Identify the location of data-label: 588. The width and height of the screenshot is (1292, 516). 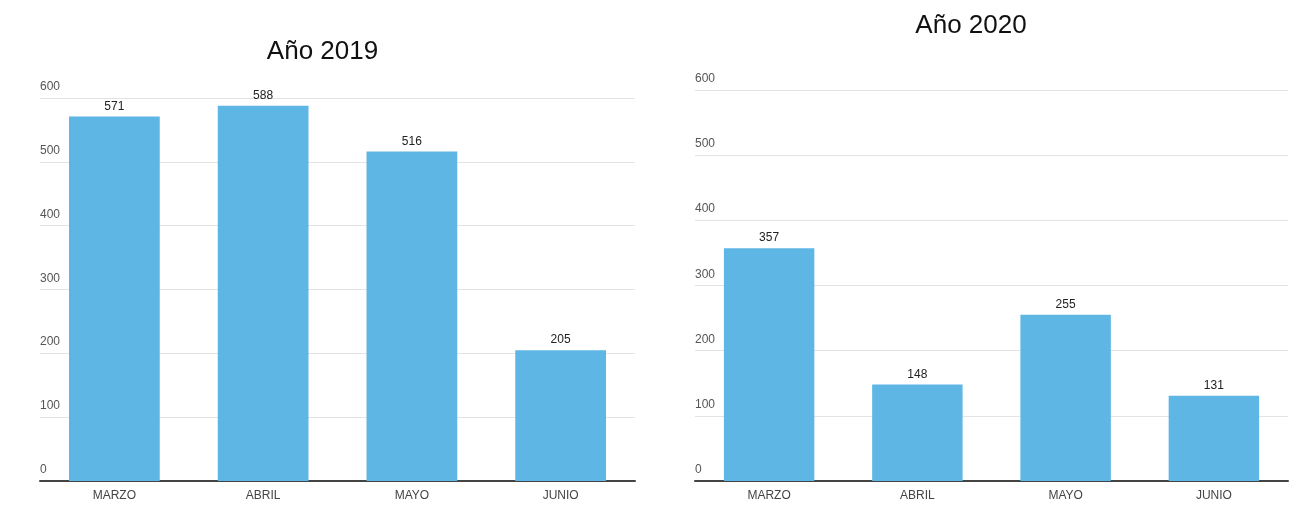
(263, 94).